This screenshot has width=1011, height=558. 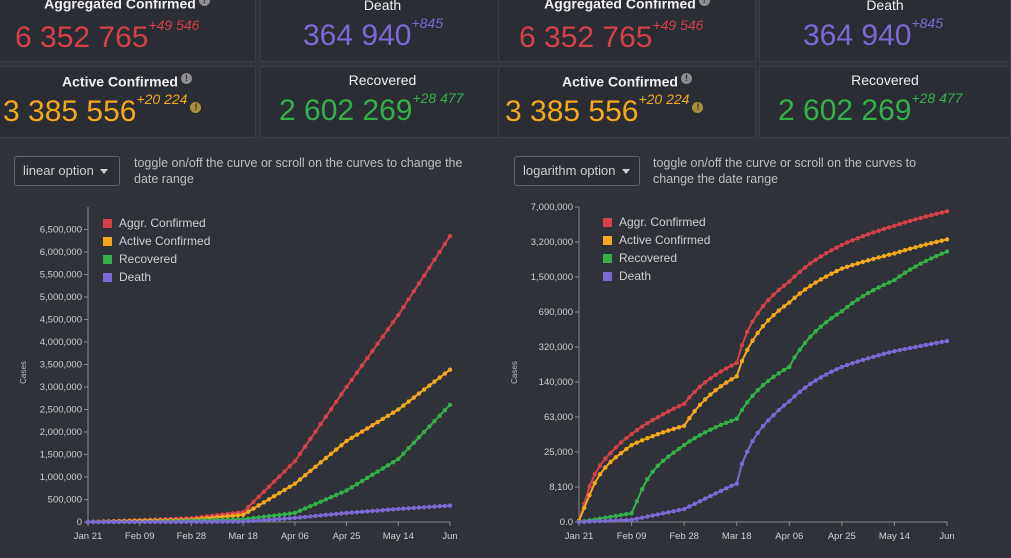 I want to click on legend-label: Active Confirmed, so click(x=664, y=240).